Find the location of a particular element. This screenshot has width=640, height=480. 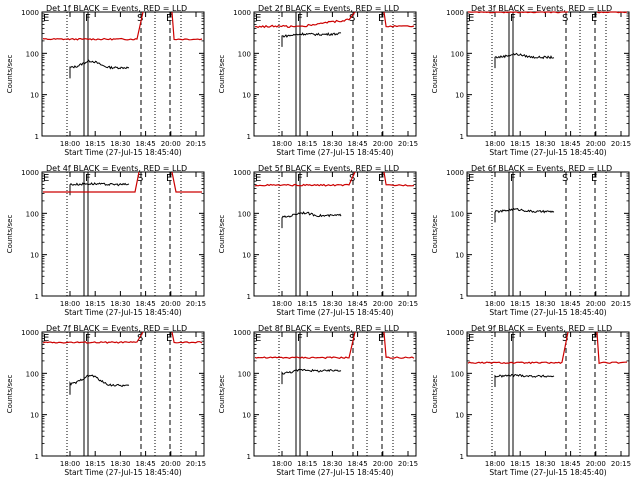

plot-title: Det 2f BLACK = Events, RED = LLD is located at coordinates (328, 8).